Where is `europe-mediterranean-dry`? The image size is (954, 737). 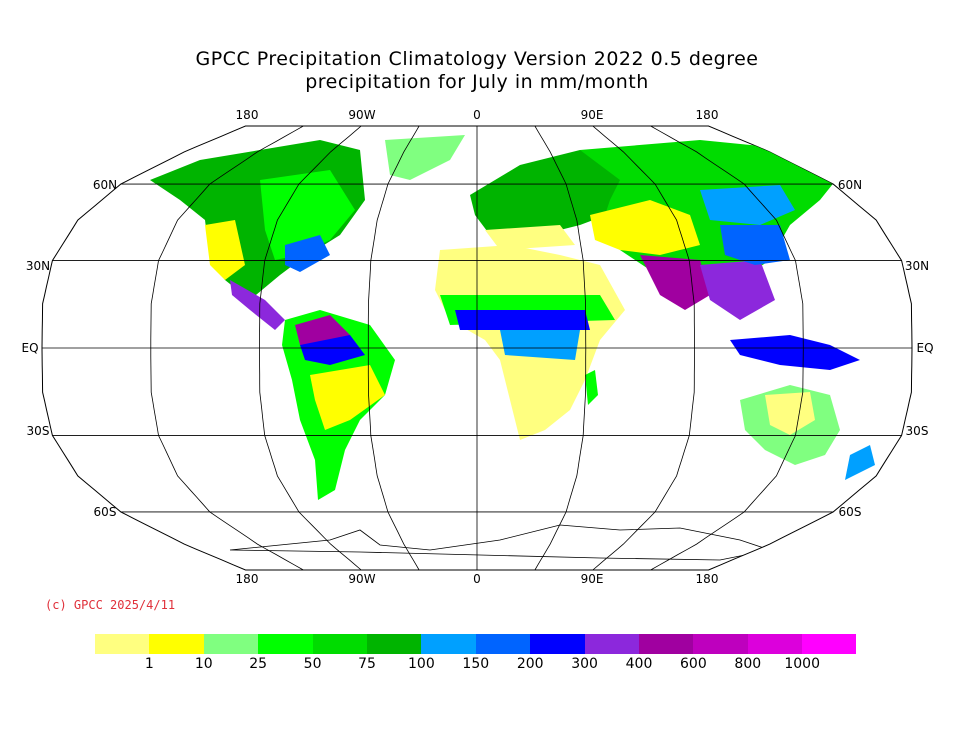 europe-mediterranean-dry is located at coordinates (530, 237).